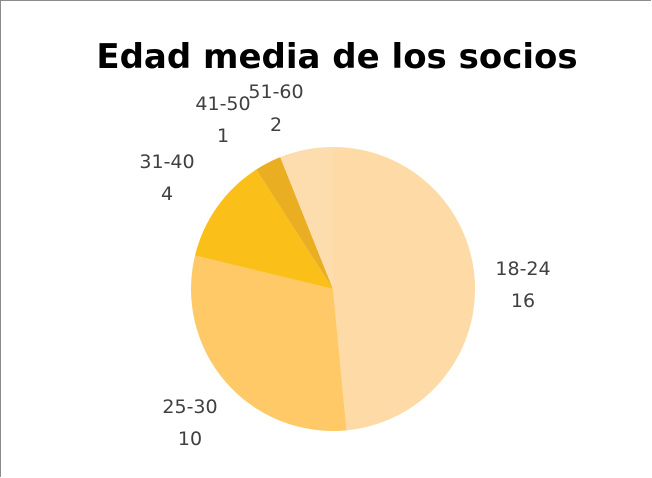 The image size is (652, 478). What do you see at coordinates (222, 104) in the screenshot?
I see `data-label-category-41-50: 41-50` at bounding box center [222, 104].